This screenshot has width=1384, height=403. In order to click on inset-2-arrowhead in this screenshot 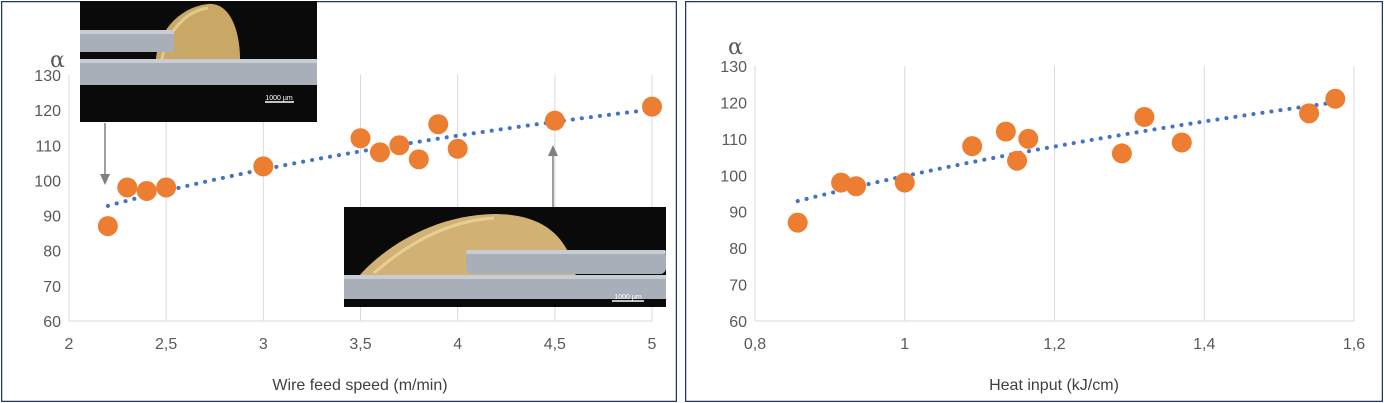, I will do `click(553, 150)`.